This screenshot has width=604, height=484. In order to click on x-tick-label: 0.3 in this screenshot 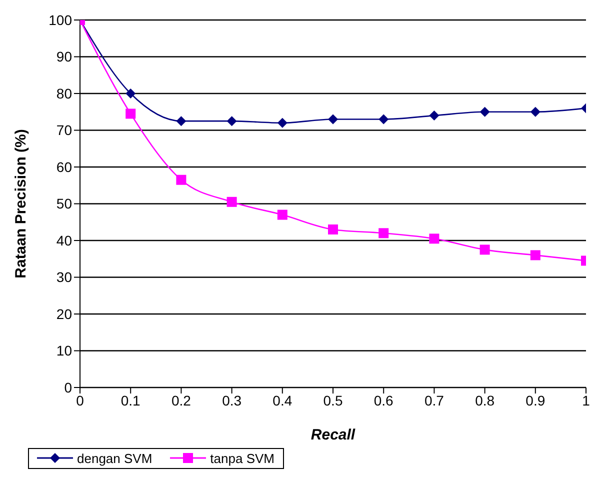, I will do `click(232, 400)`.